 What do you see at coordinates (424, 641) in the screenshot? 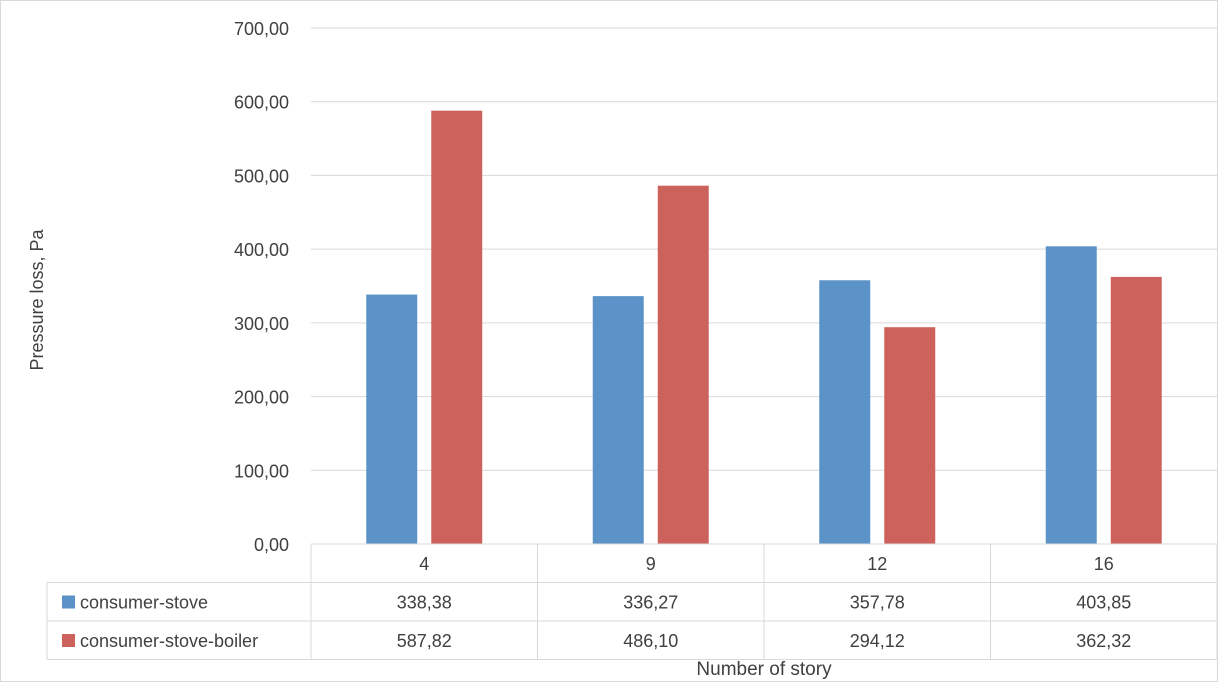
I see `data-label: 587,82` at bounding box center [424, 641].